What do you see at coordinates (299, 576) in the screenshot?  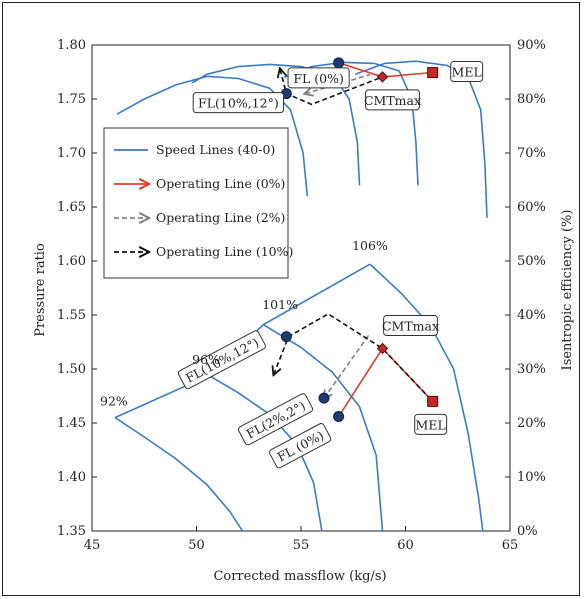 I see `x-axis-label: Corrected massflow (kg/s)` at bounding box center [299, 576].